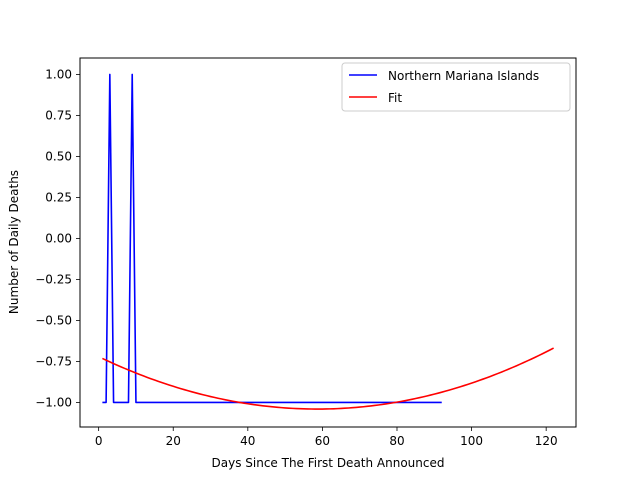 The image size is (640, 480). Describe the element at coordinates (328, 463) in the screenshot. I see `x-axis-label: Days Since The First Death Announced` at that location.